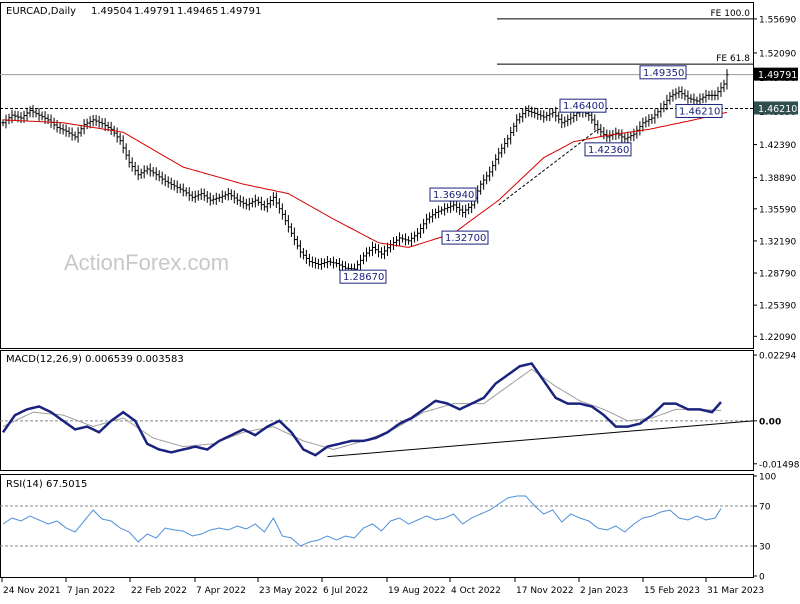 Image resolution: width=800 pixels, height=604 pixels. What do you see at coordinates (731, 14) in the screenshot?
I see `fe-level-label: FE 100.0` at bounding box center [731, 14].